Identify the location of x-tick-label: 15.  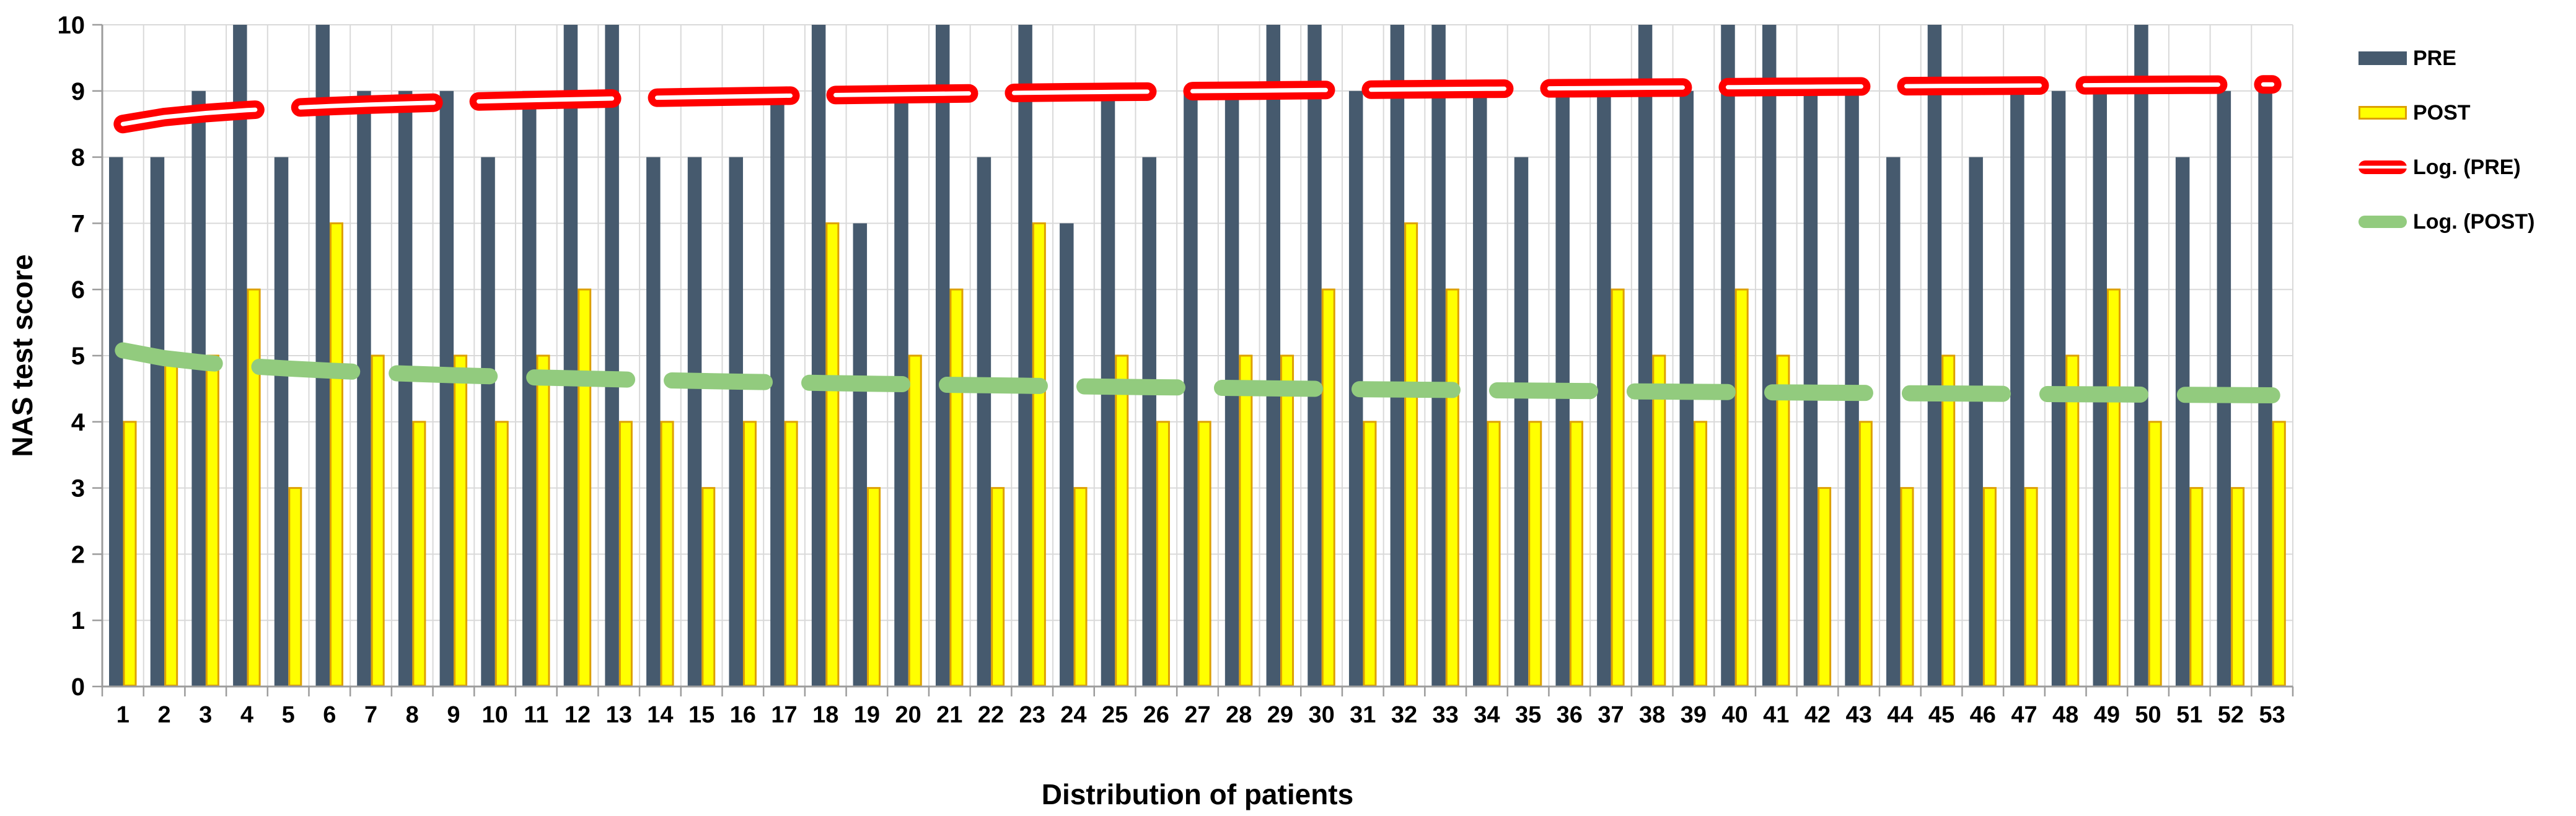
(701, 715).